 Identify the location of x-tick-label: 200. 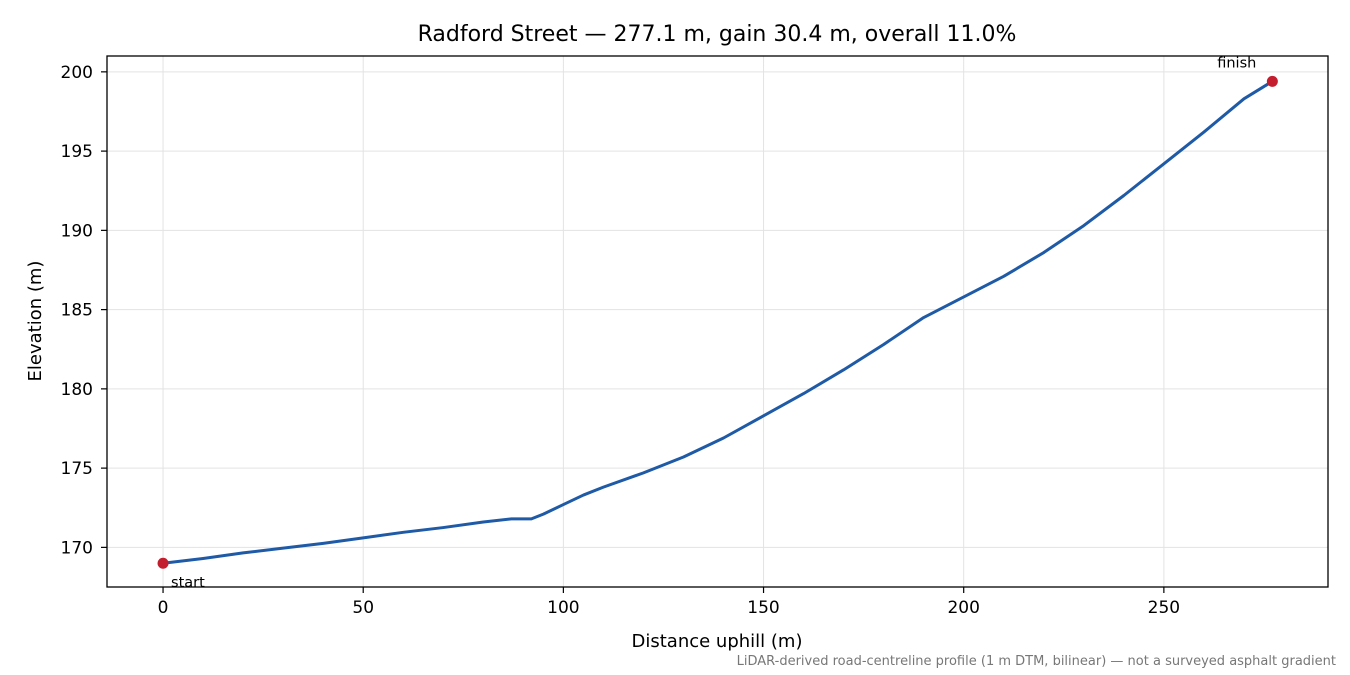
(963, 608).